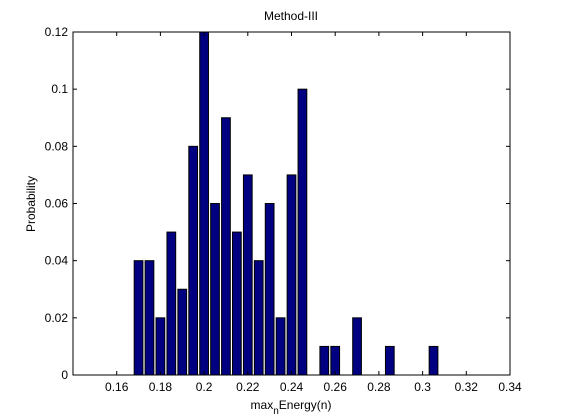 The width and height of the screenshot is (561, 420). I want to click on x-tick-label: 0.3, so click(422, 387).